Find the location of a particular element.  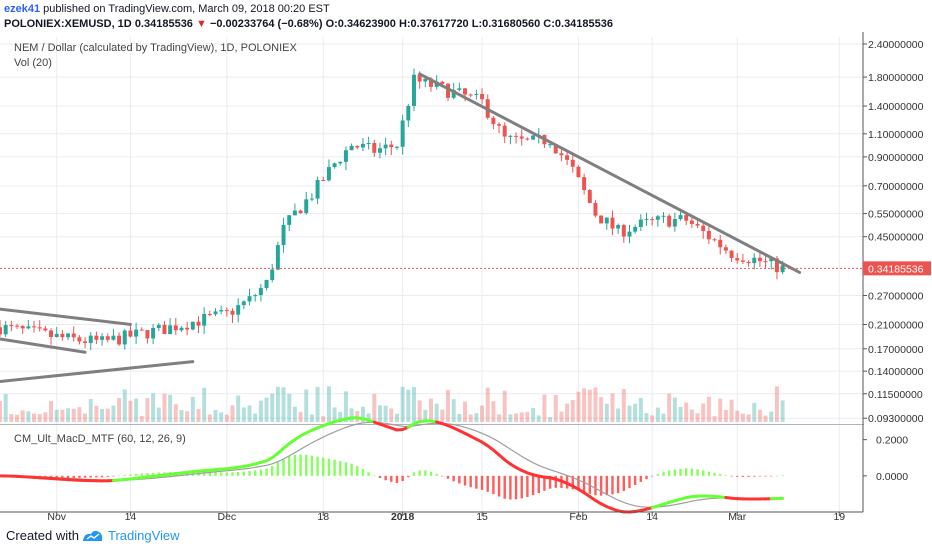

time-tick-label: 2018 is located at coordinates (403, 516).